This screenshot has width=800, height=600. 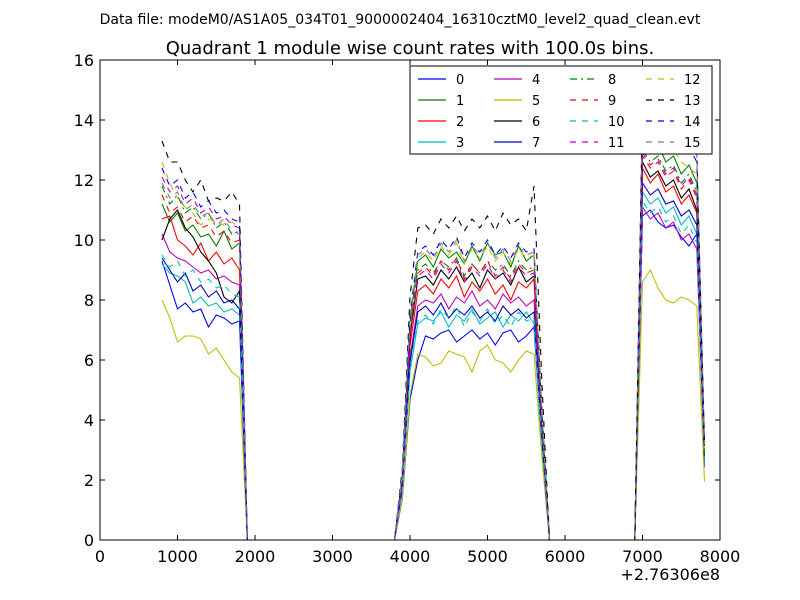 I want to click on x-tick-label: 7000, so click(x=642, y=556).